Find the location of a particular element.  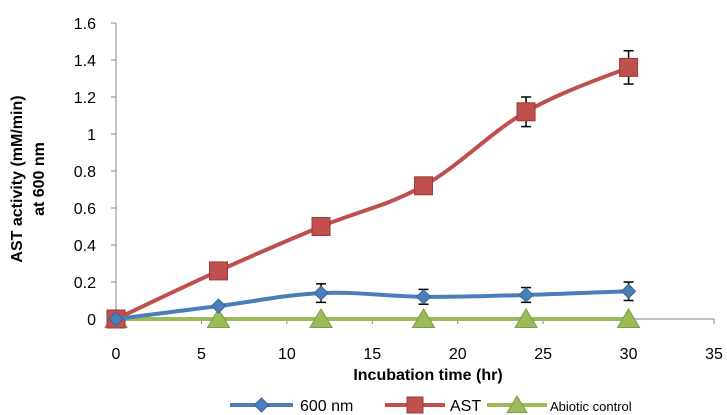

y-axis-title: AST activity (mM/min) at 600 nm is located at coordinates (28, 178).